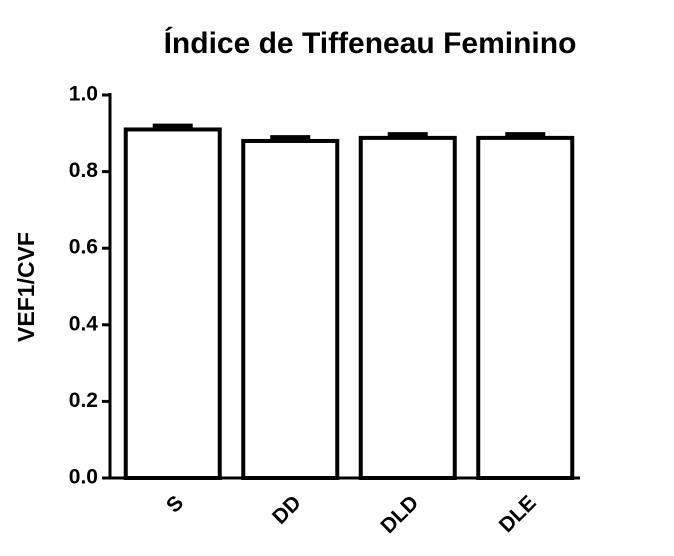 Image resolution: width=674 pixels, height=556 pixels. What do you see at coordinates (83, 247) in the screenshot?
I see `y-tick-label: 0.6` at bounding box center [83, 247].